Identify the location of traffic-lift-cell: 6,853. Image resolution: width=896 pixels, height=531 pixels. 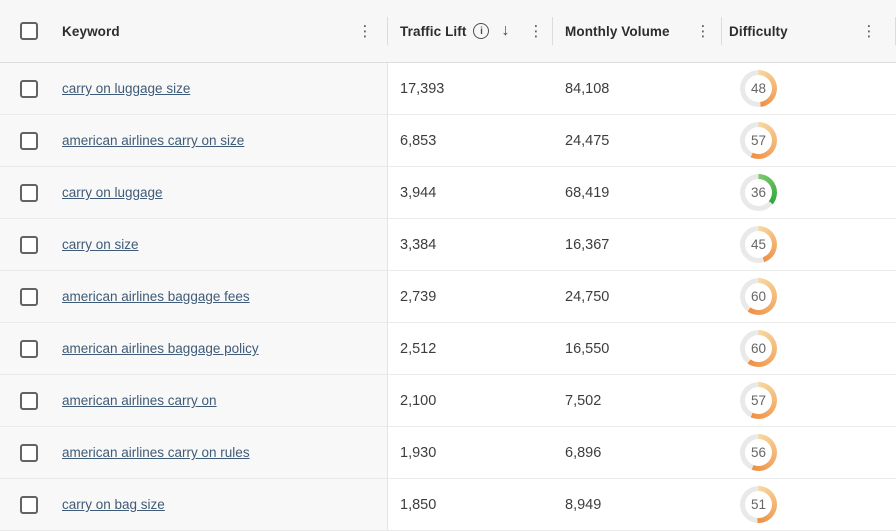
(470, 140).